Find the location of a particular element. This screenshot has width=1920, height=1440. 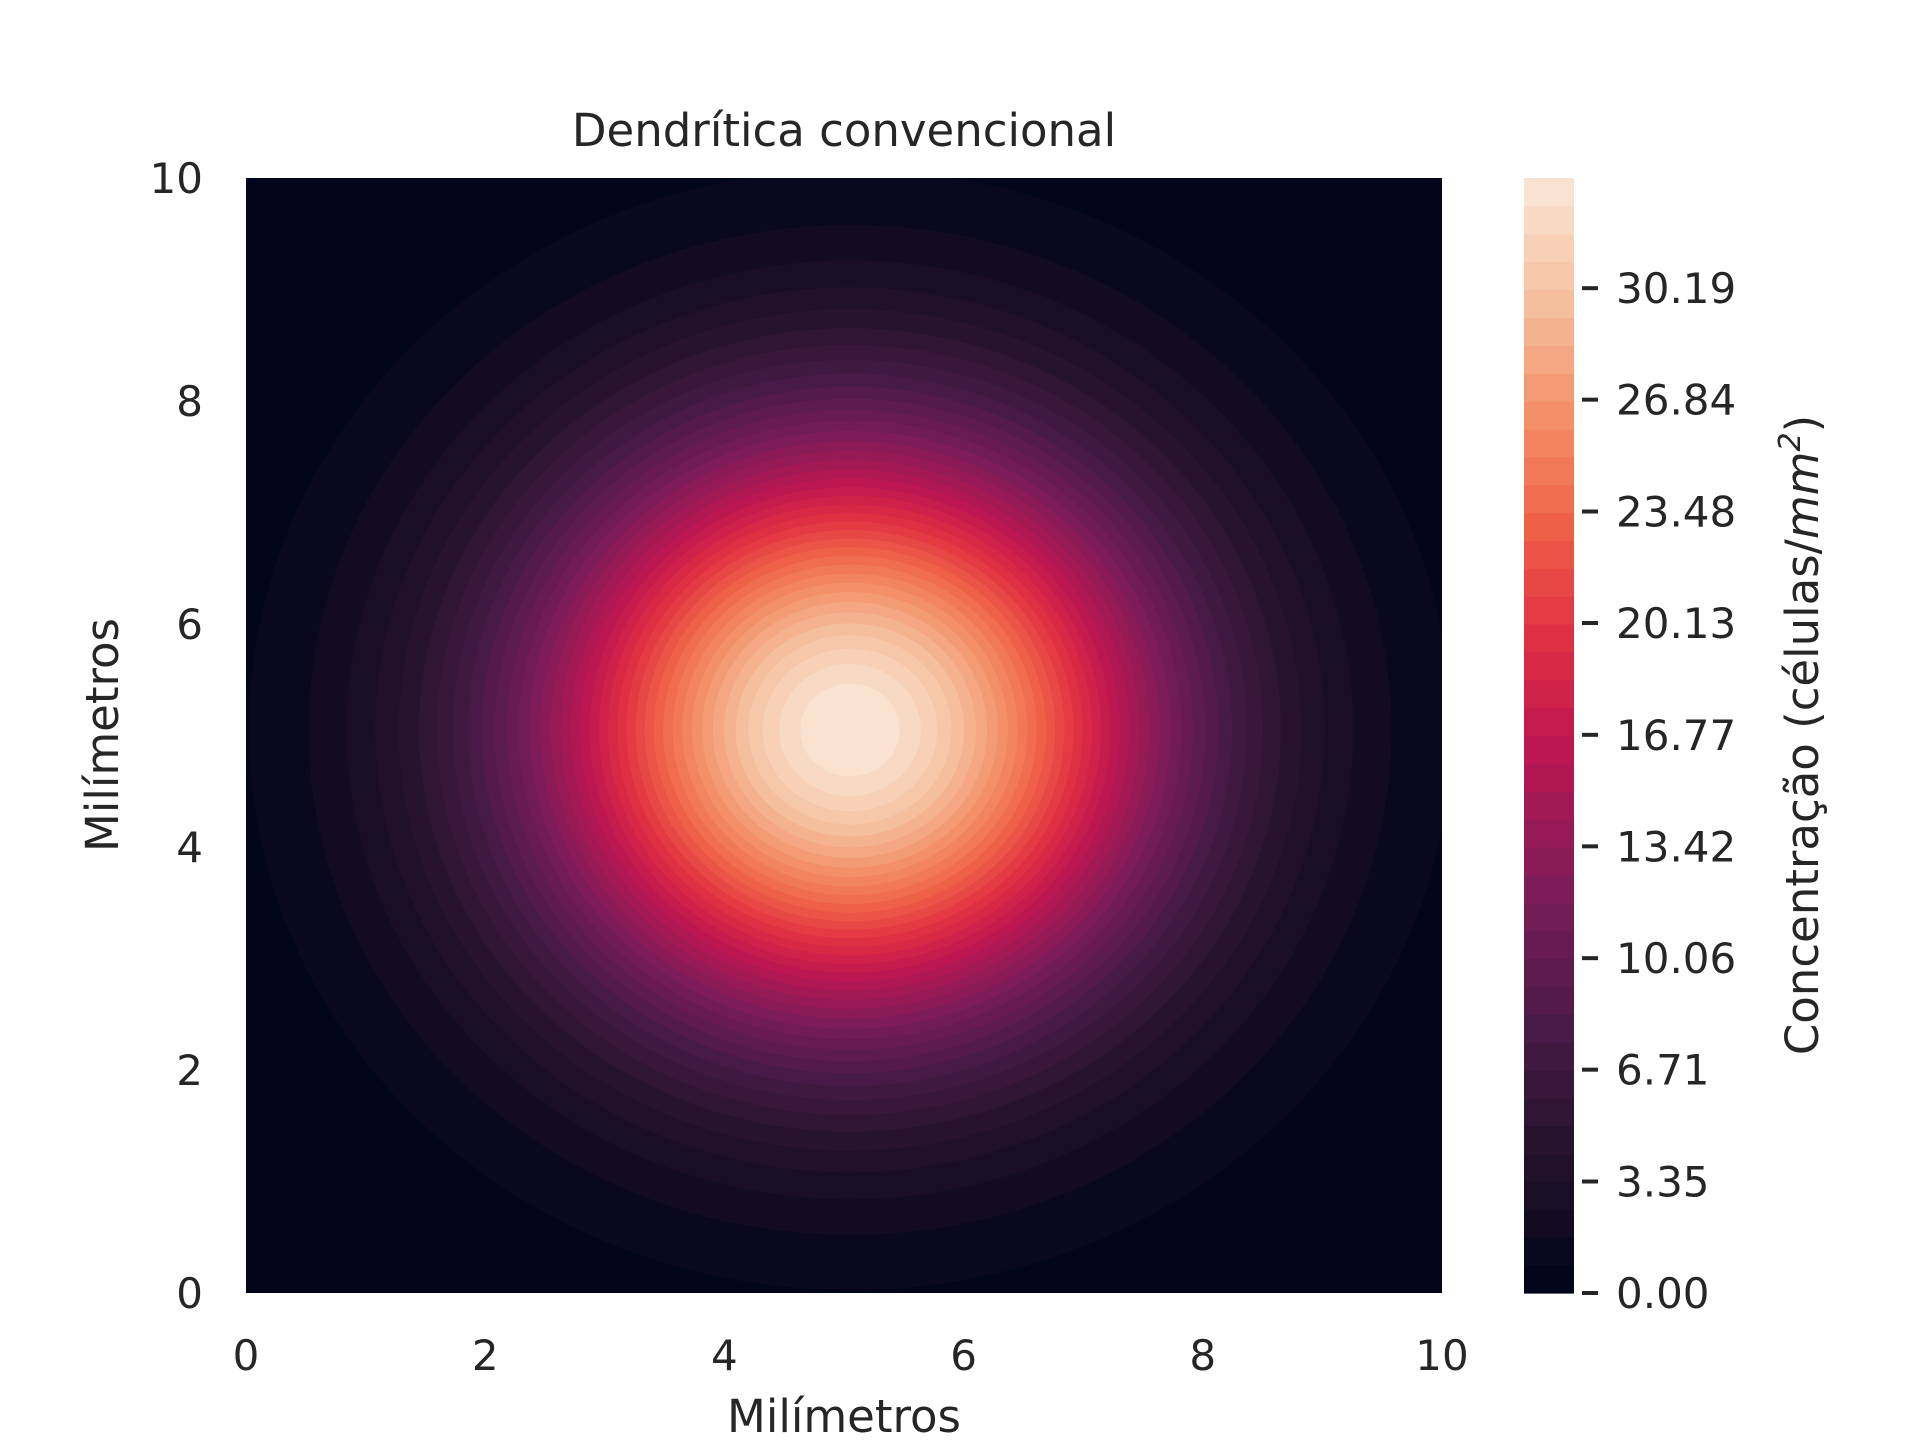

colorbar-tick-label: 13.42 is located at coordinates (1676, 846).